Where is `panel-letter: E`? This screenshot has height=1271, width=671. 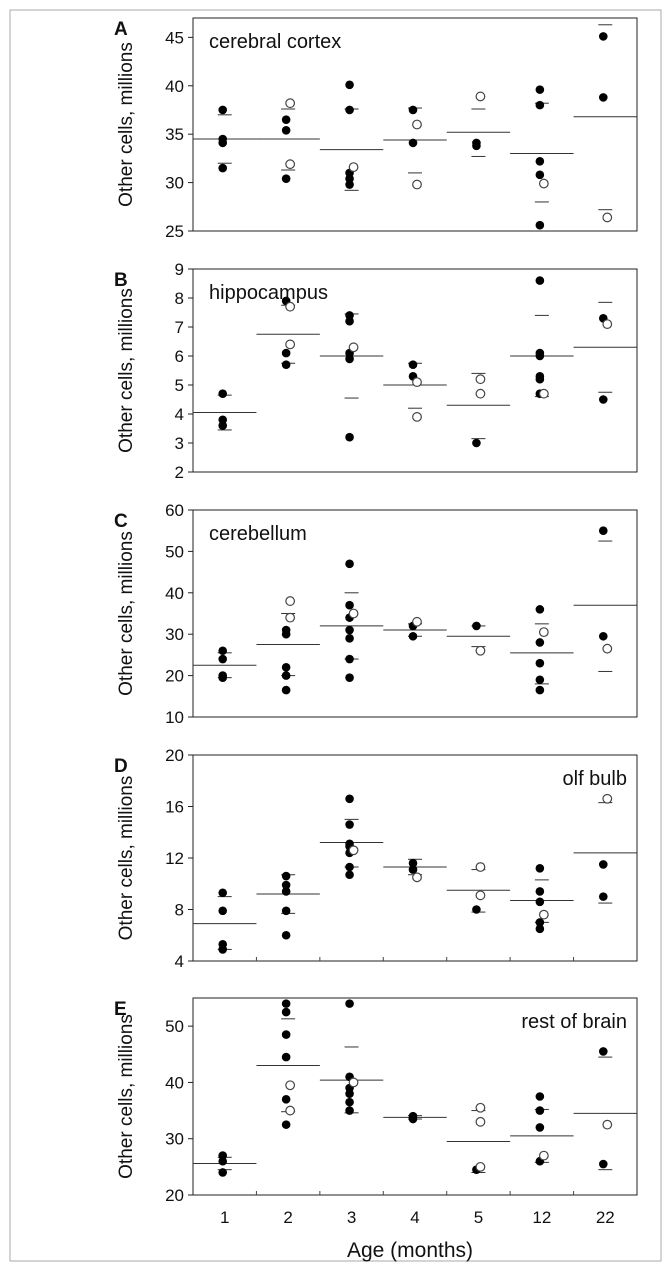 panel-letter: E is located at coordinates (120, 1009).